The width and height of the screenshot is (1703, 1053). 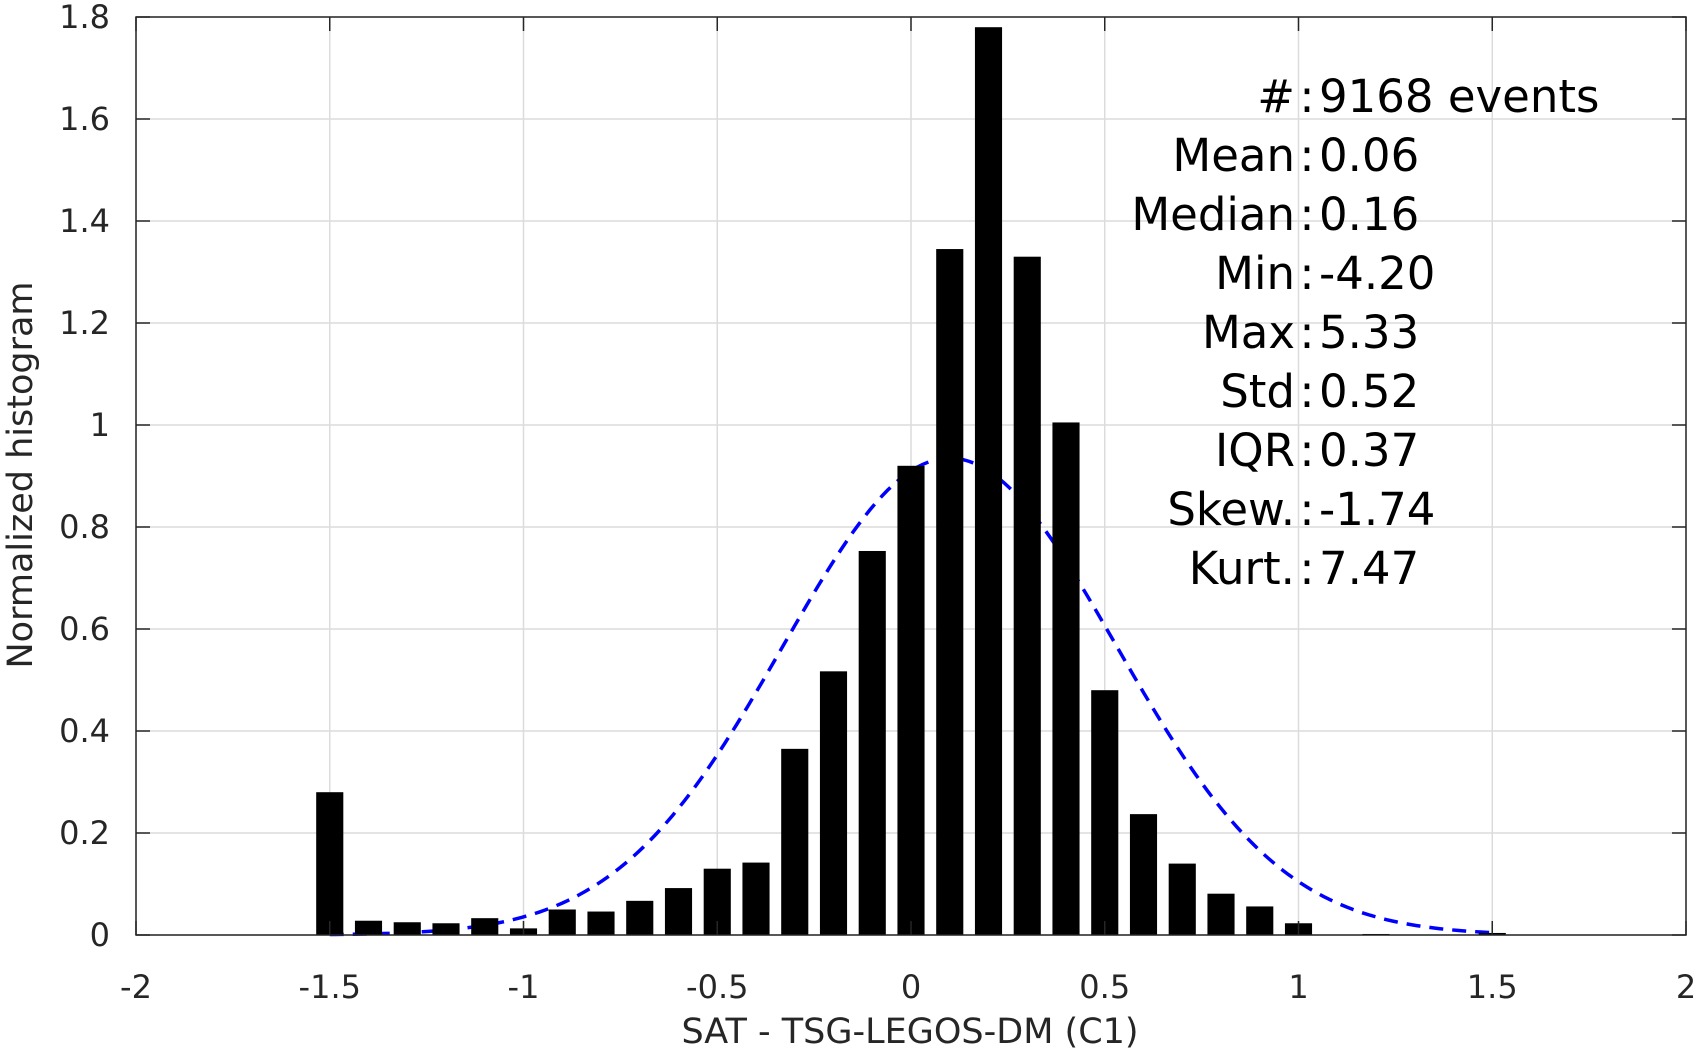 I want to click on stat-value-5: 0.52, so click(x=1369, y=391).